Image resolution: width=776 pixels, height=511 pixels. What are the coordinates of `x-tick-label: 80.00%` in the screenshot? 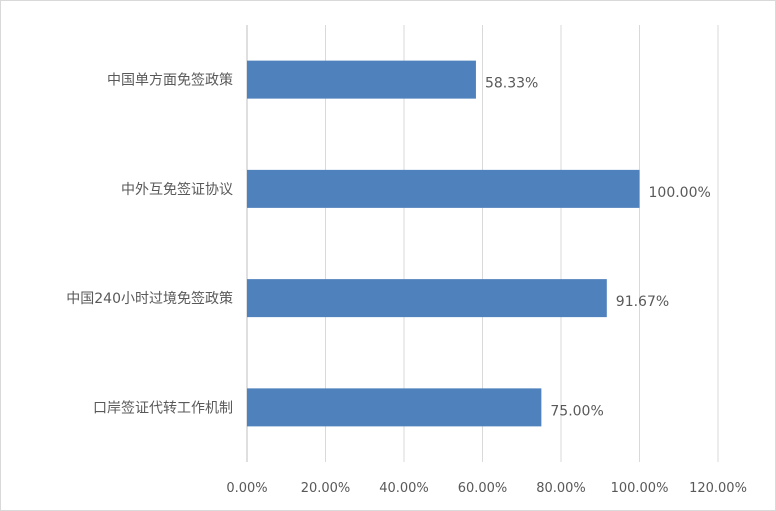 It's located at (561, 488).